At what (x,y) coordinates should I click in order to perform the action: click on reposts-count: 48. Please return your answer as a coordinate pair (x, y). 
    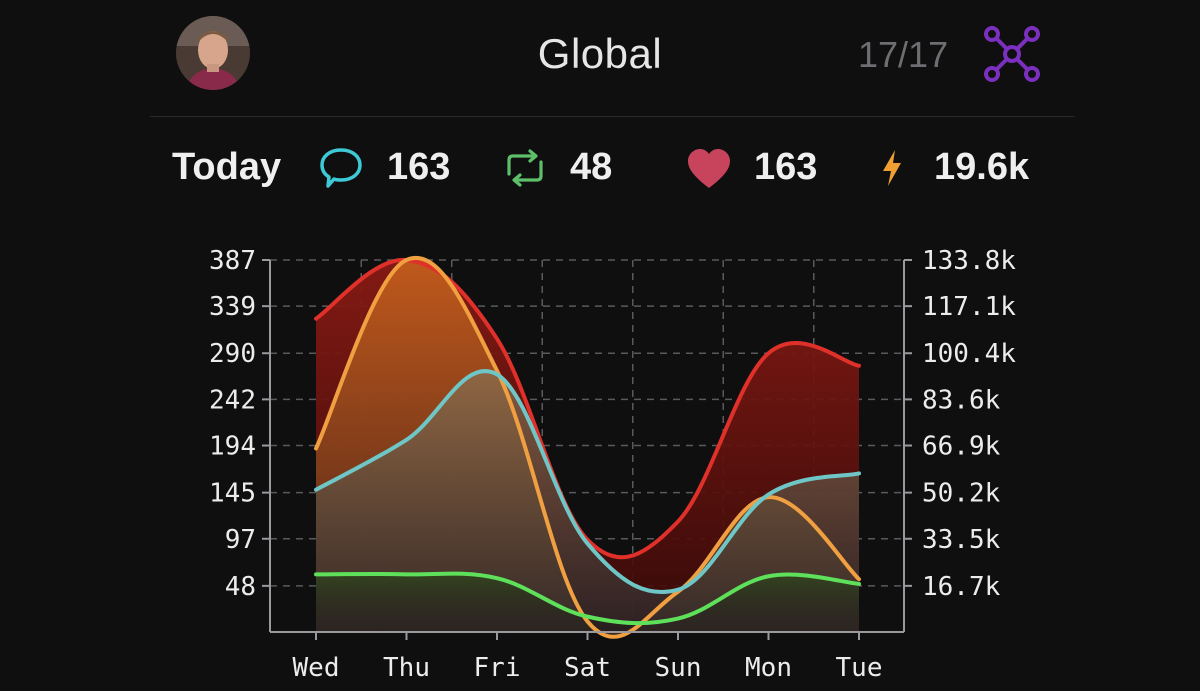
    Looking at the image, I should click on (591, 167).